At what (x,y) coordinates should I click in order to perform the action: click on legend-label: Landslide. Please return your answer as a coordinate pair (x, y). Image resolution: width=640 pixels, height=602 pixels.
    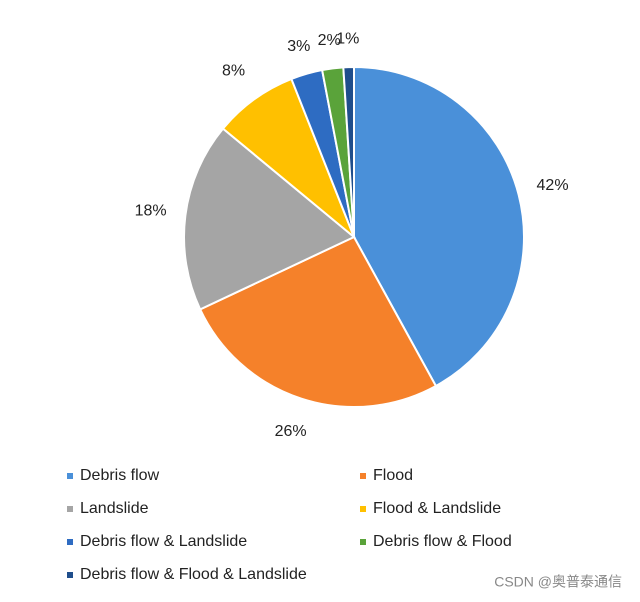
    Looking at the image, I should click on (114, 508).